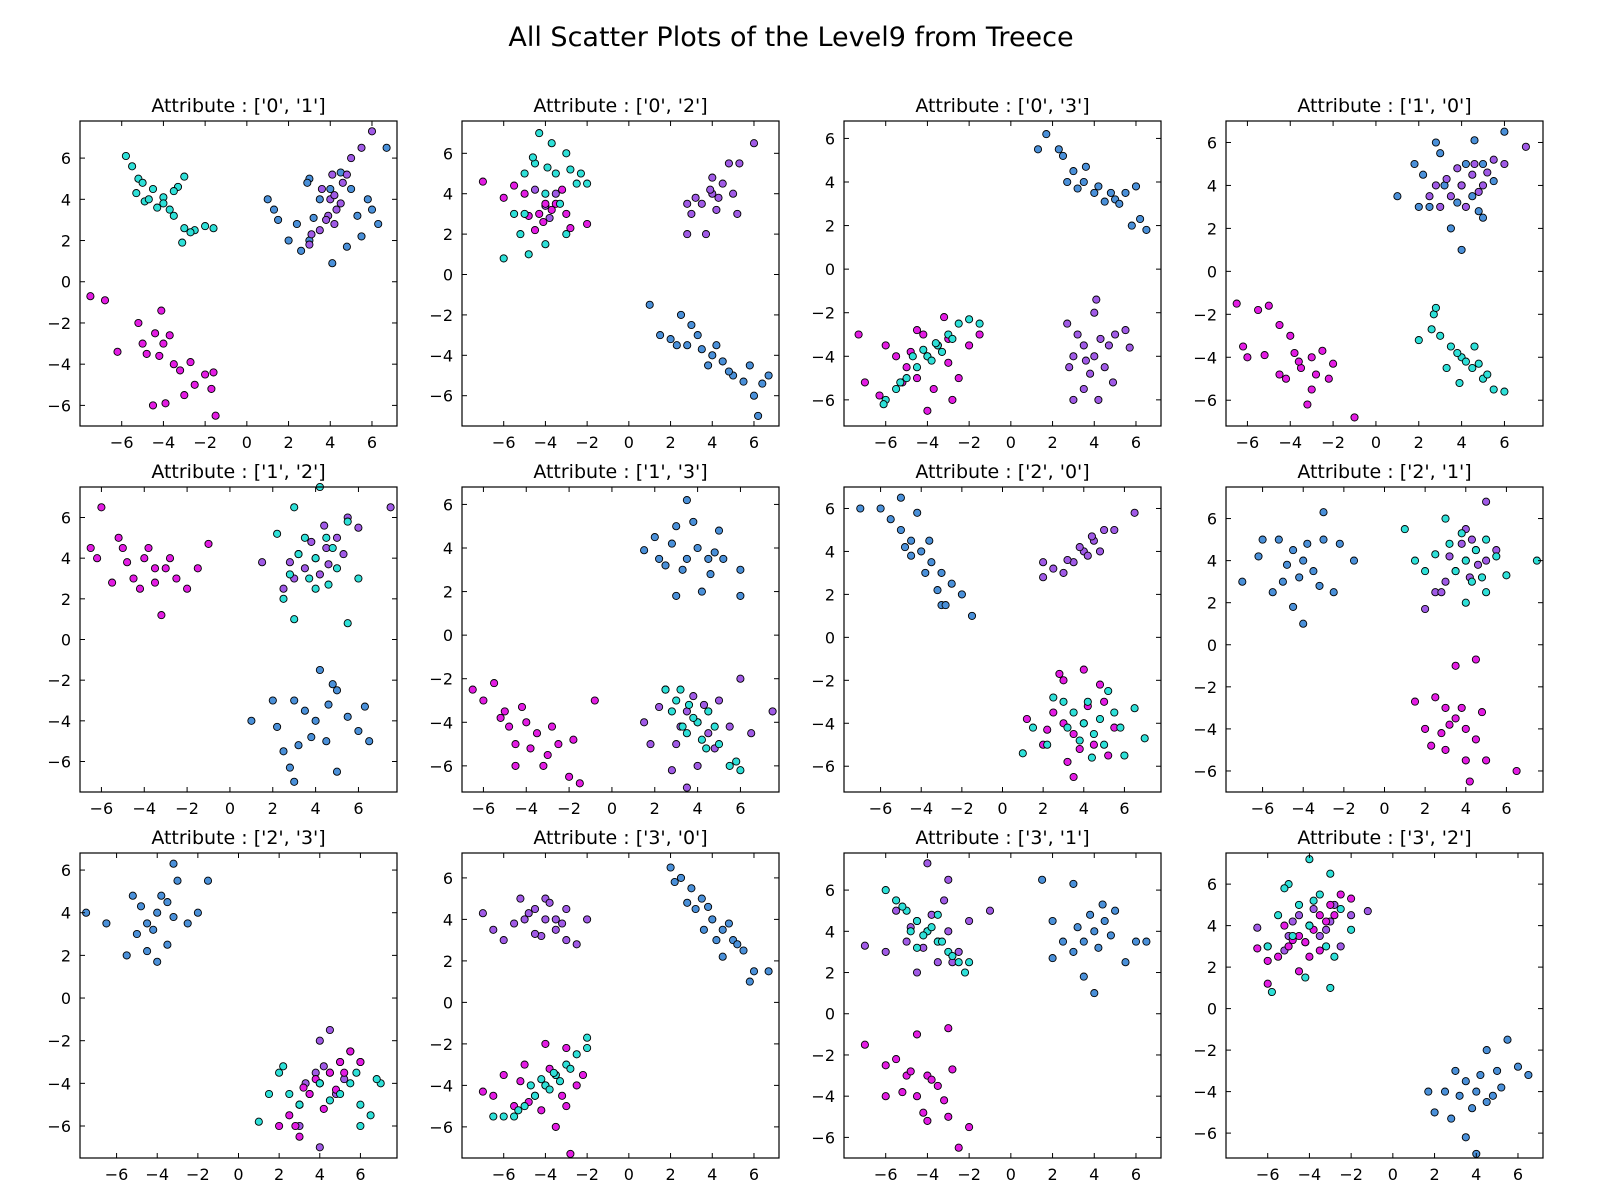 Image resolution: width=1600 pixels, height=1200 pixels. What do you see at coordinates (1124, 808) in the screenshot?
I see `x-tick-label: 6` at bounding box center [1124, 808].